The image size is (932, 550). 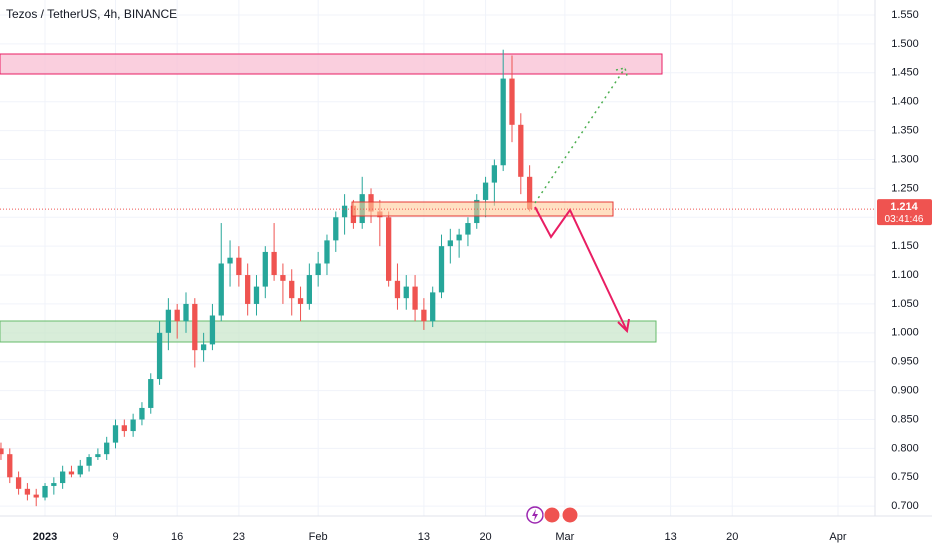 I want to click on event-icons, so click(x=552, y=515).